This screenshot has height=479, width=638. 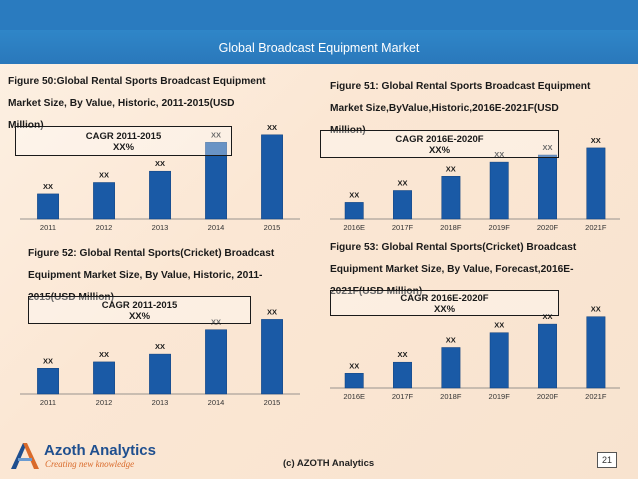 I want to click on figure-50-title-line-3: Million), so click(x=26, y=125).